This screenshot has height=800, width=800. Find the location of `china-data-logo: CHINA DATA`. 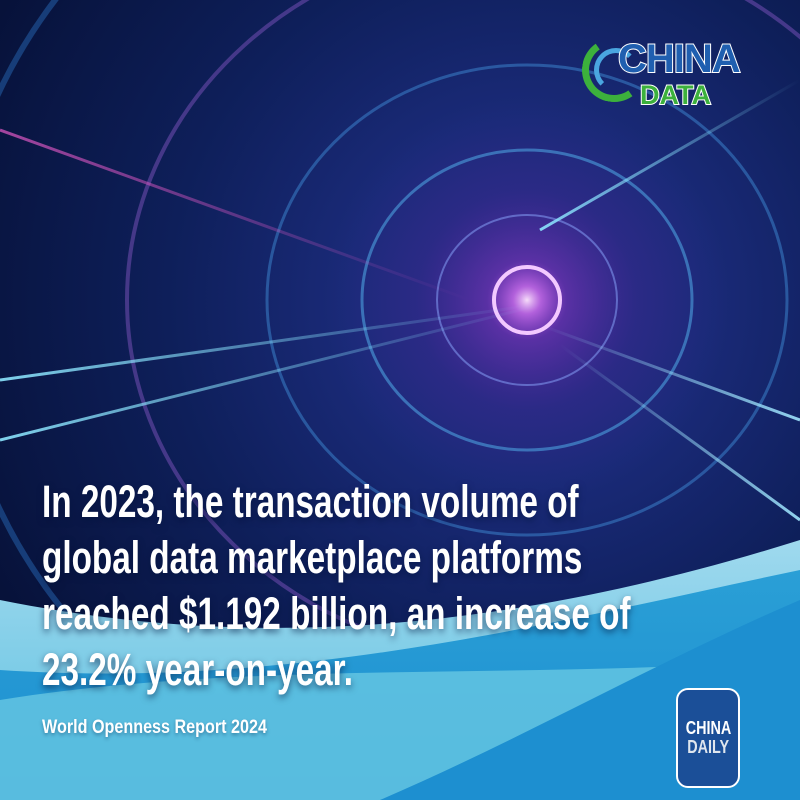

china-data-logo: CHINA DATA is located at coordinates (674, 72).